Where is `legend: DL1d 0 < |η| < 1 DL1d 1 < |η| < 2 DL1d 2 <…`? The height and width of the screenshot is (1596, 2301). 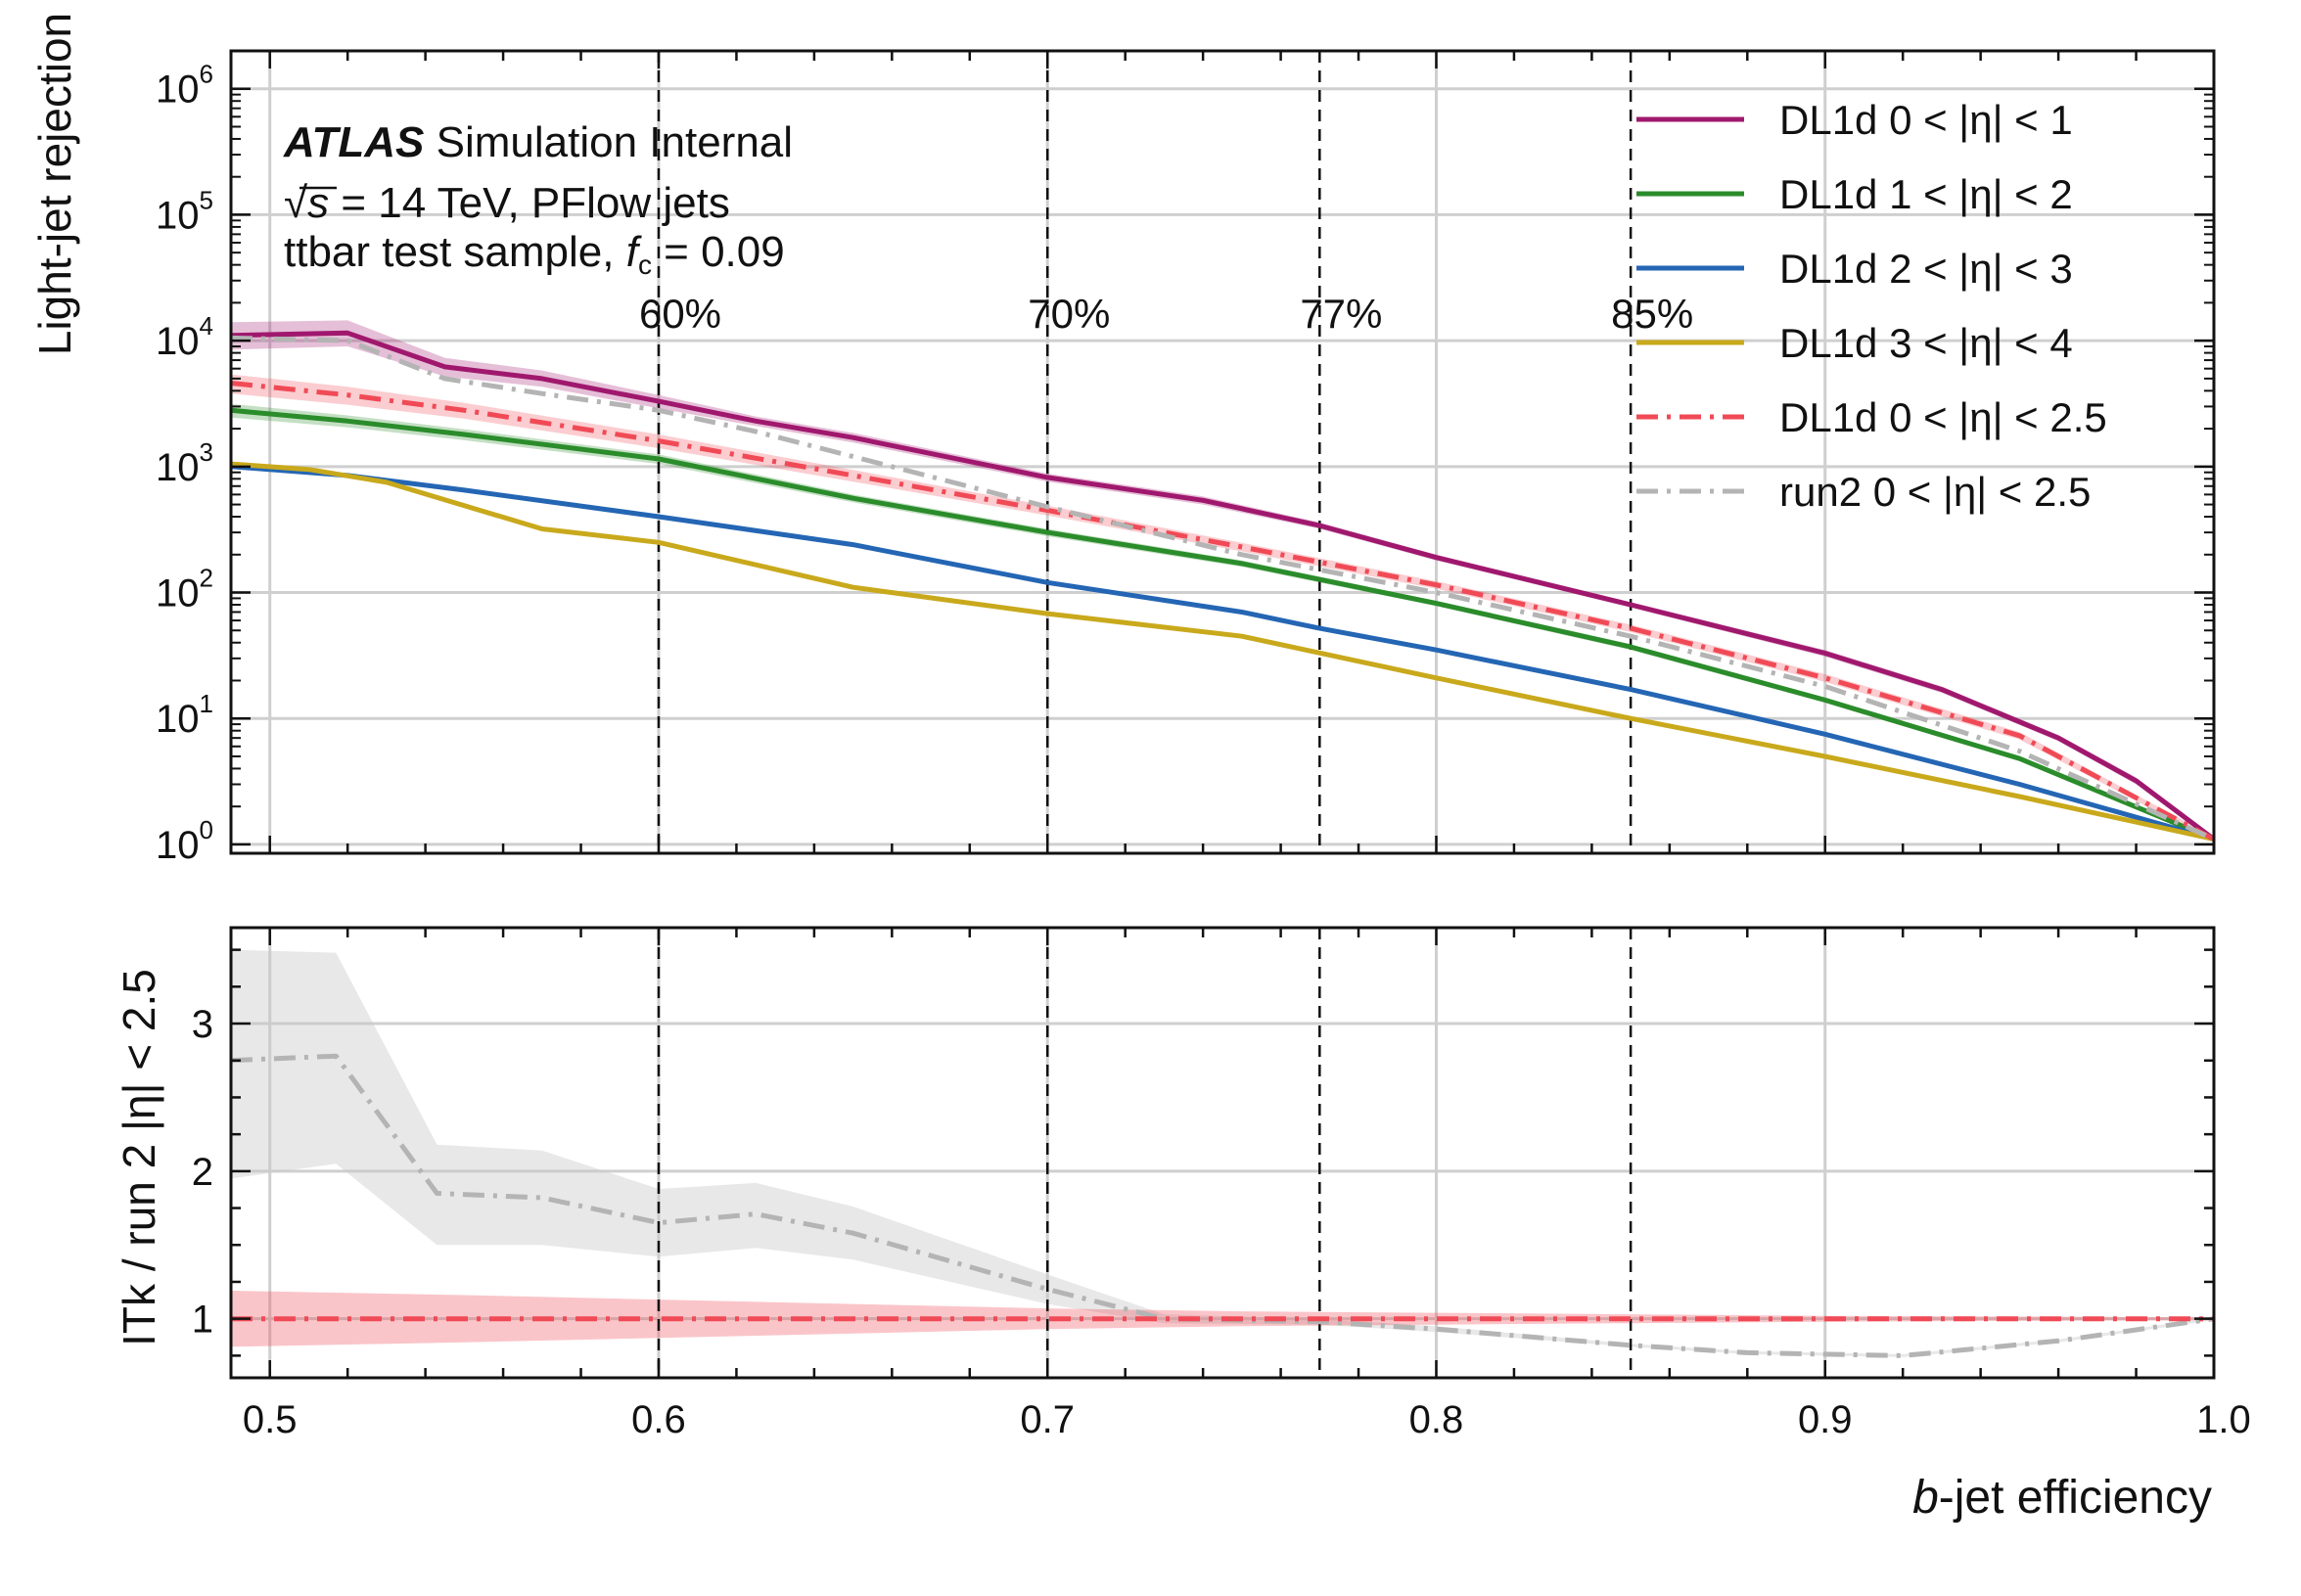
legend: DL1d 0 < |η| < 1 DL1d 1 < |η| < 2 DL1d 2 <… is located at coordinates (1872, 306).